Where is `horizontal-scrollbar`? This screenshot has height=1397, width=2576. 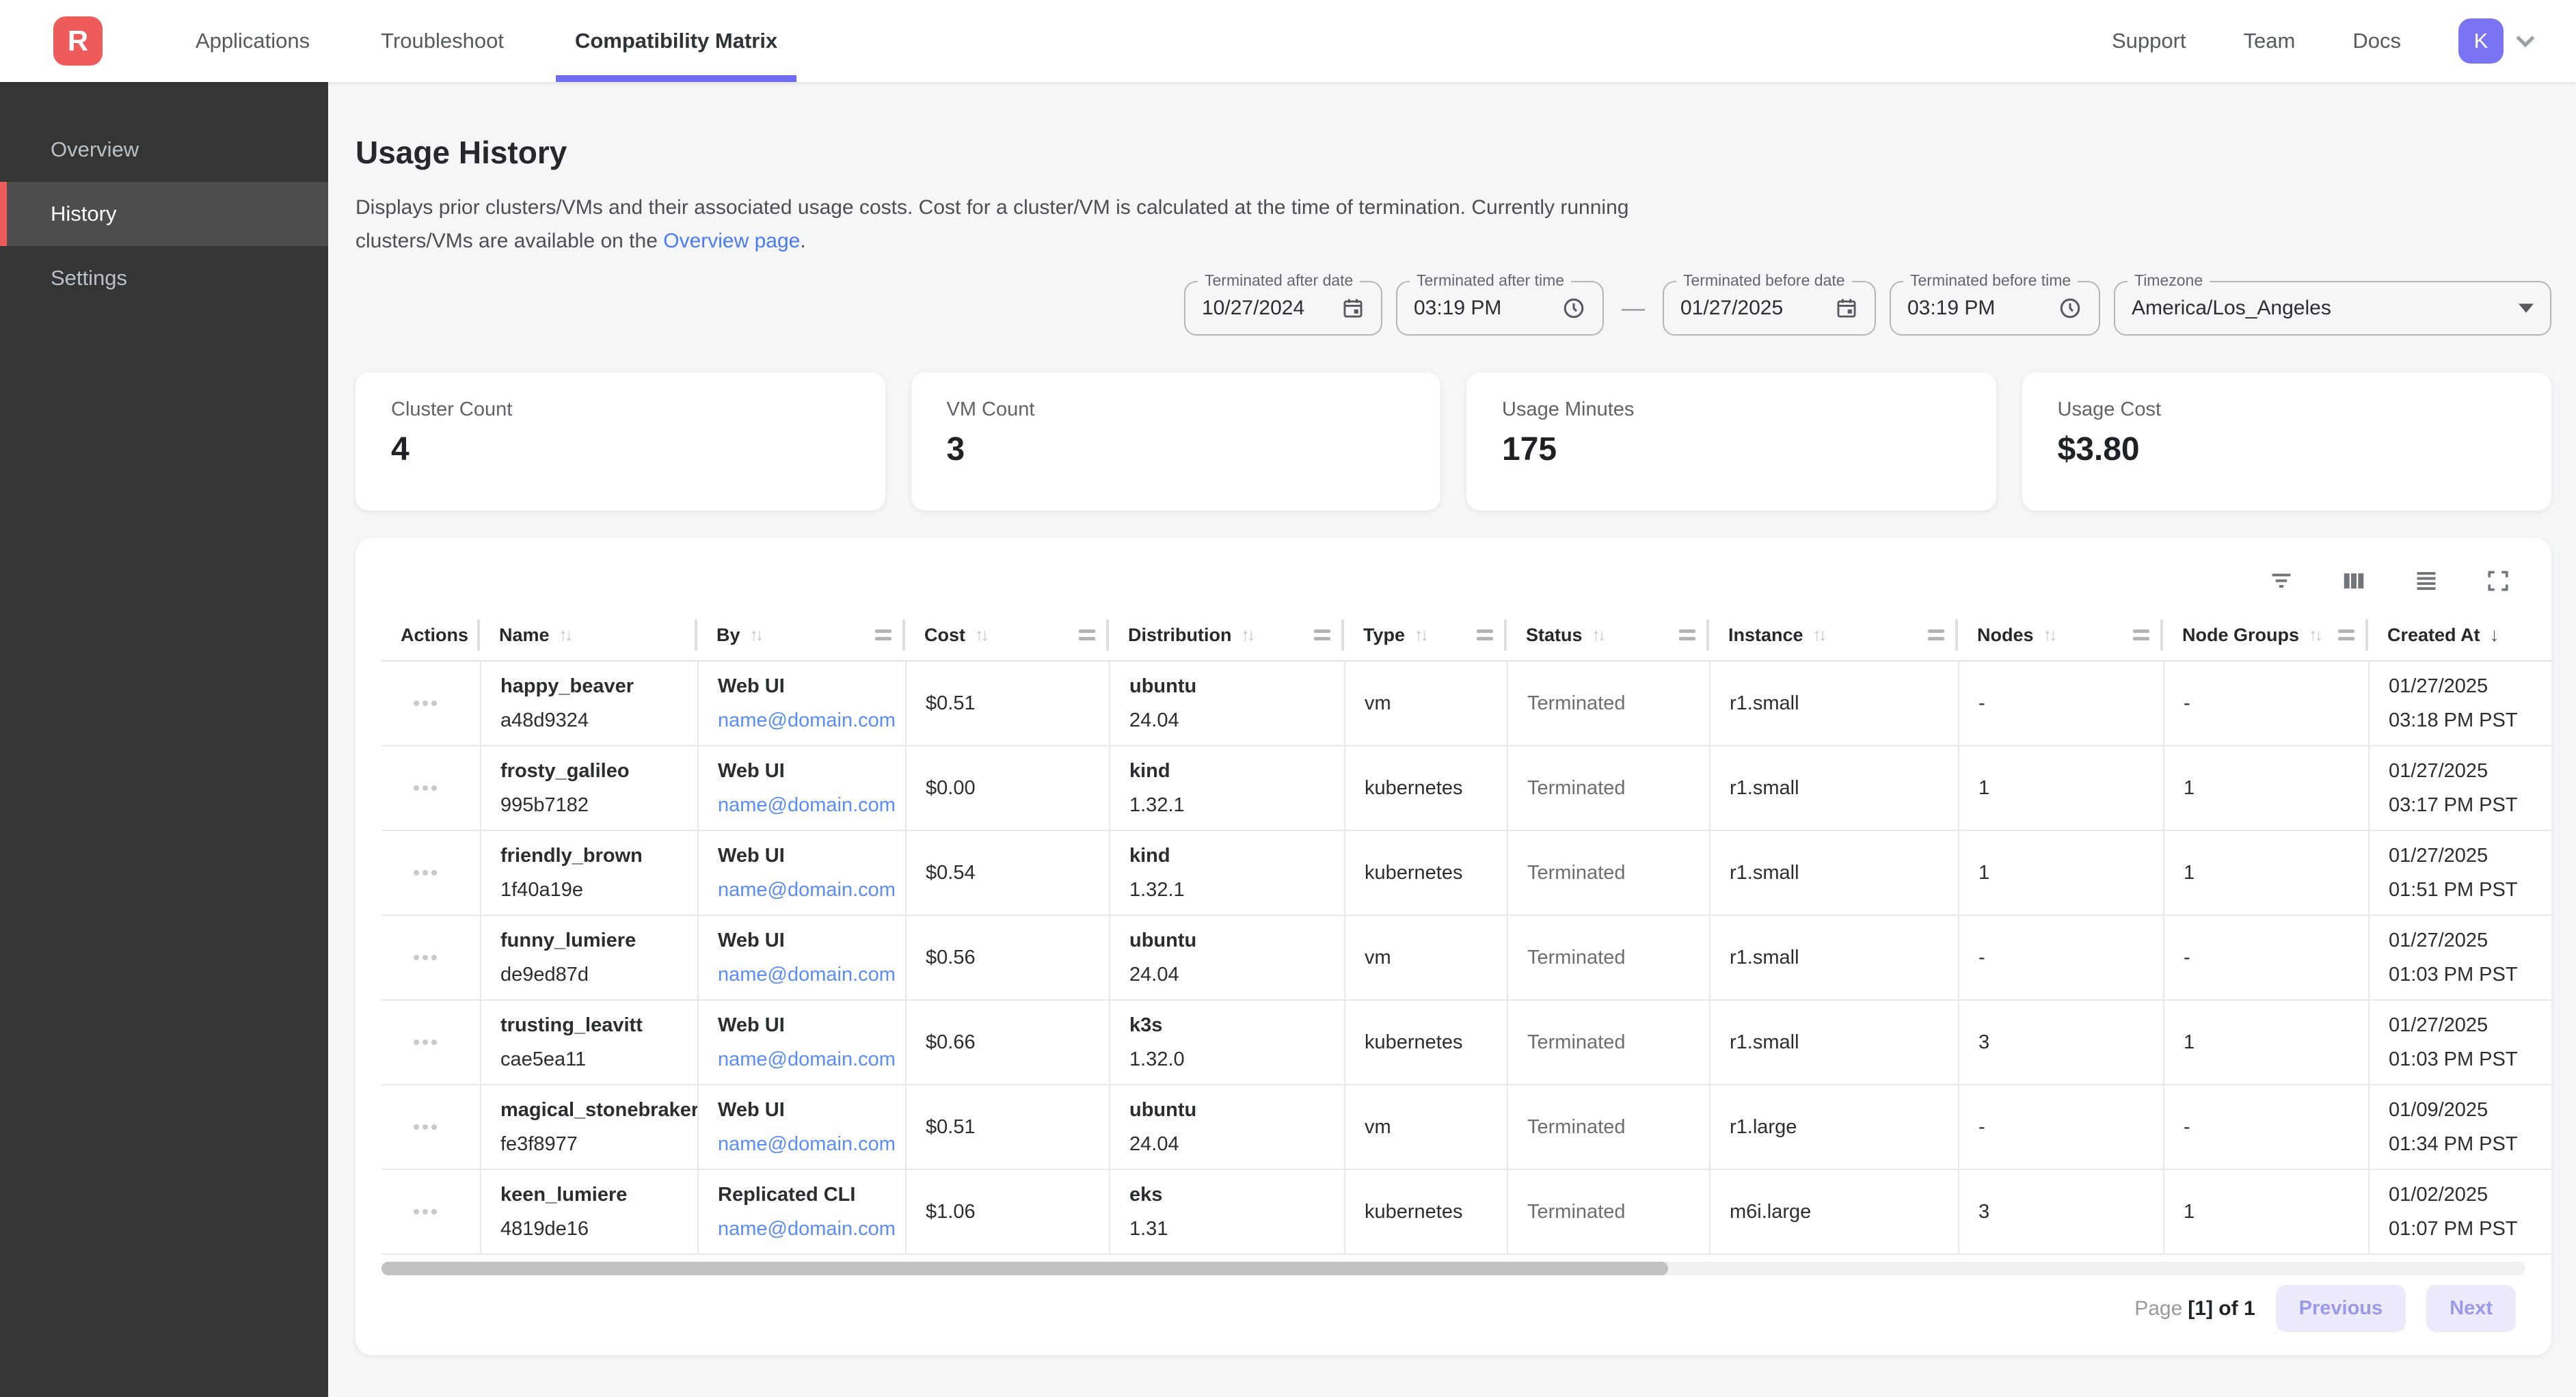 horizontal-scrollbar is located at coordinates (1453, 1269).